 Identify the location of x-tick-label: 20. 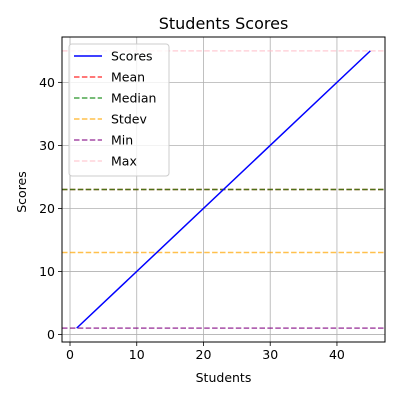
(204, 354).